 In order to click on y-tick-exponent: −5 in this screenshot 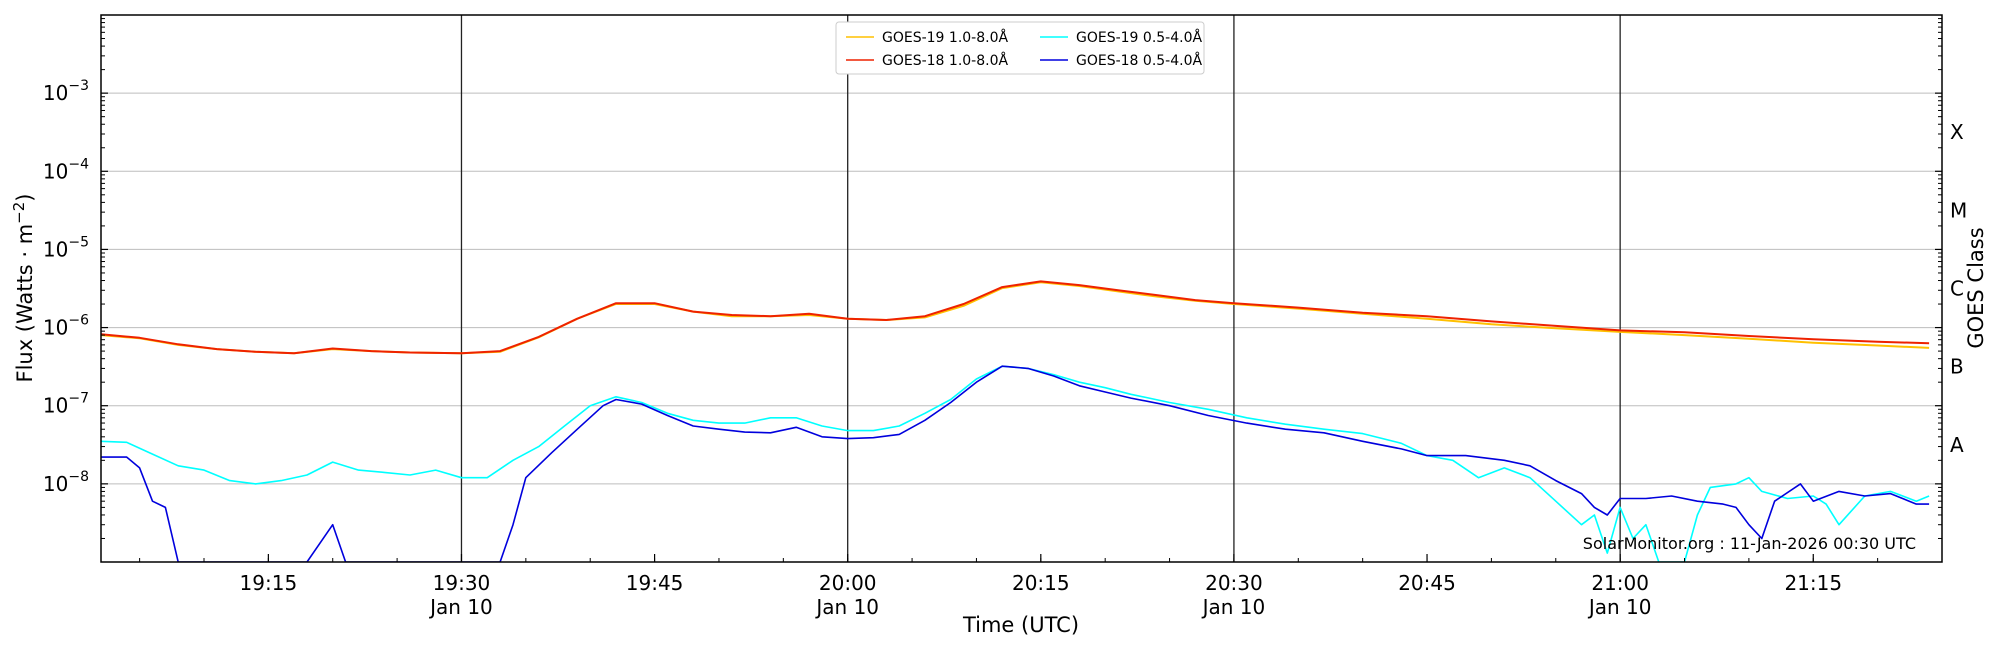, I will do `click(78, 242)`.